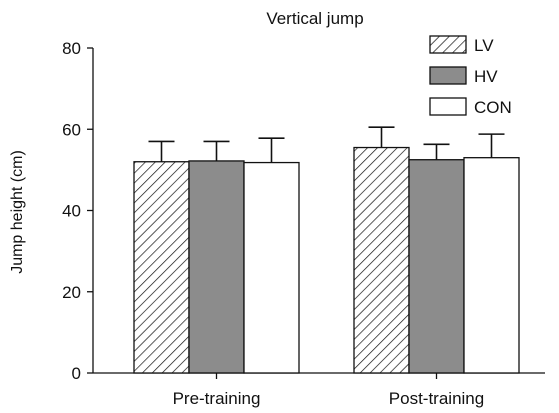 The image size is (559, 413). Describe the element at coordinates (17, 212) in the screenshot. I see `y-axis-label: Jump height (cm)` at that location.